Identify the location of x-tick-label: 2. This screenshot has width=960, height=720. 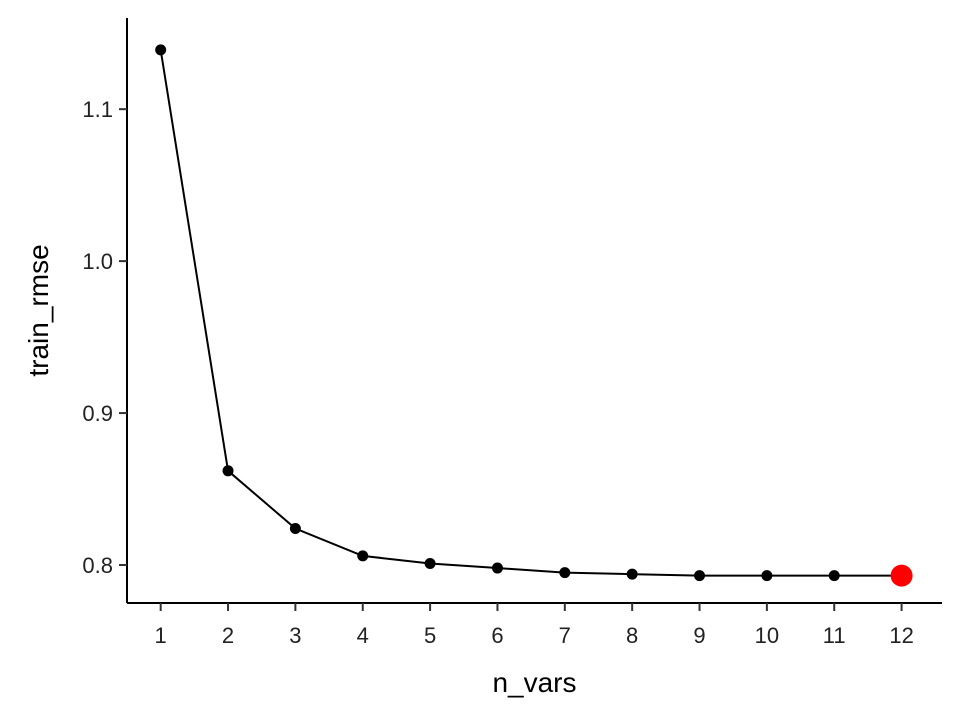
(228, 635).